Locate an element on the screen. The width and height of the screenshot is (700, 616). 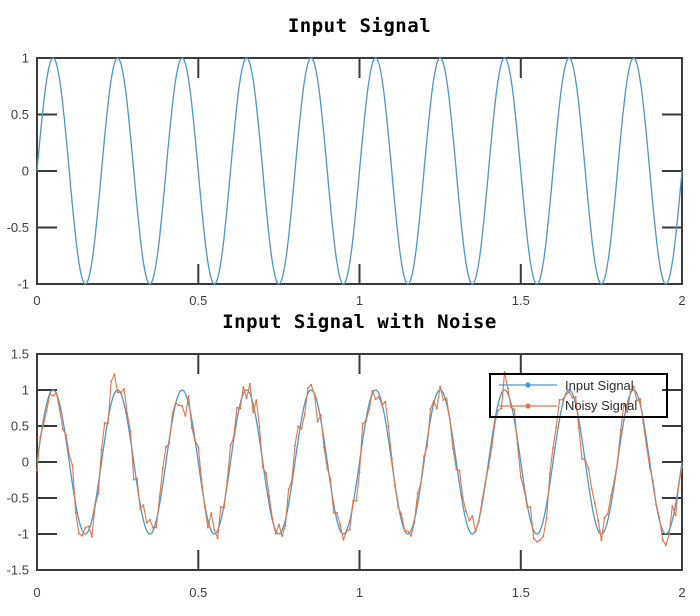
legend-entry-input-signal: Input Signal is located at coordinates (578, 385).